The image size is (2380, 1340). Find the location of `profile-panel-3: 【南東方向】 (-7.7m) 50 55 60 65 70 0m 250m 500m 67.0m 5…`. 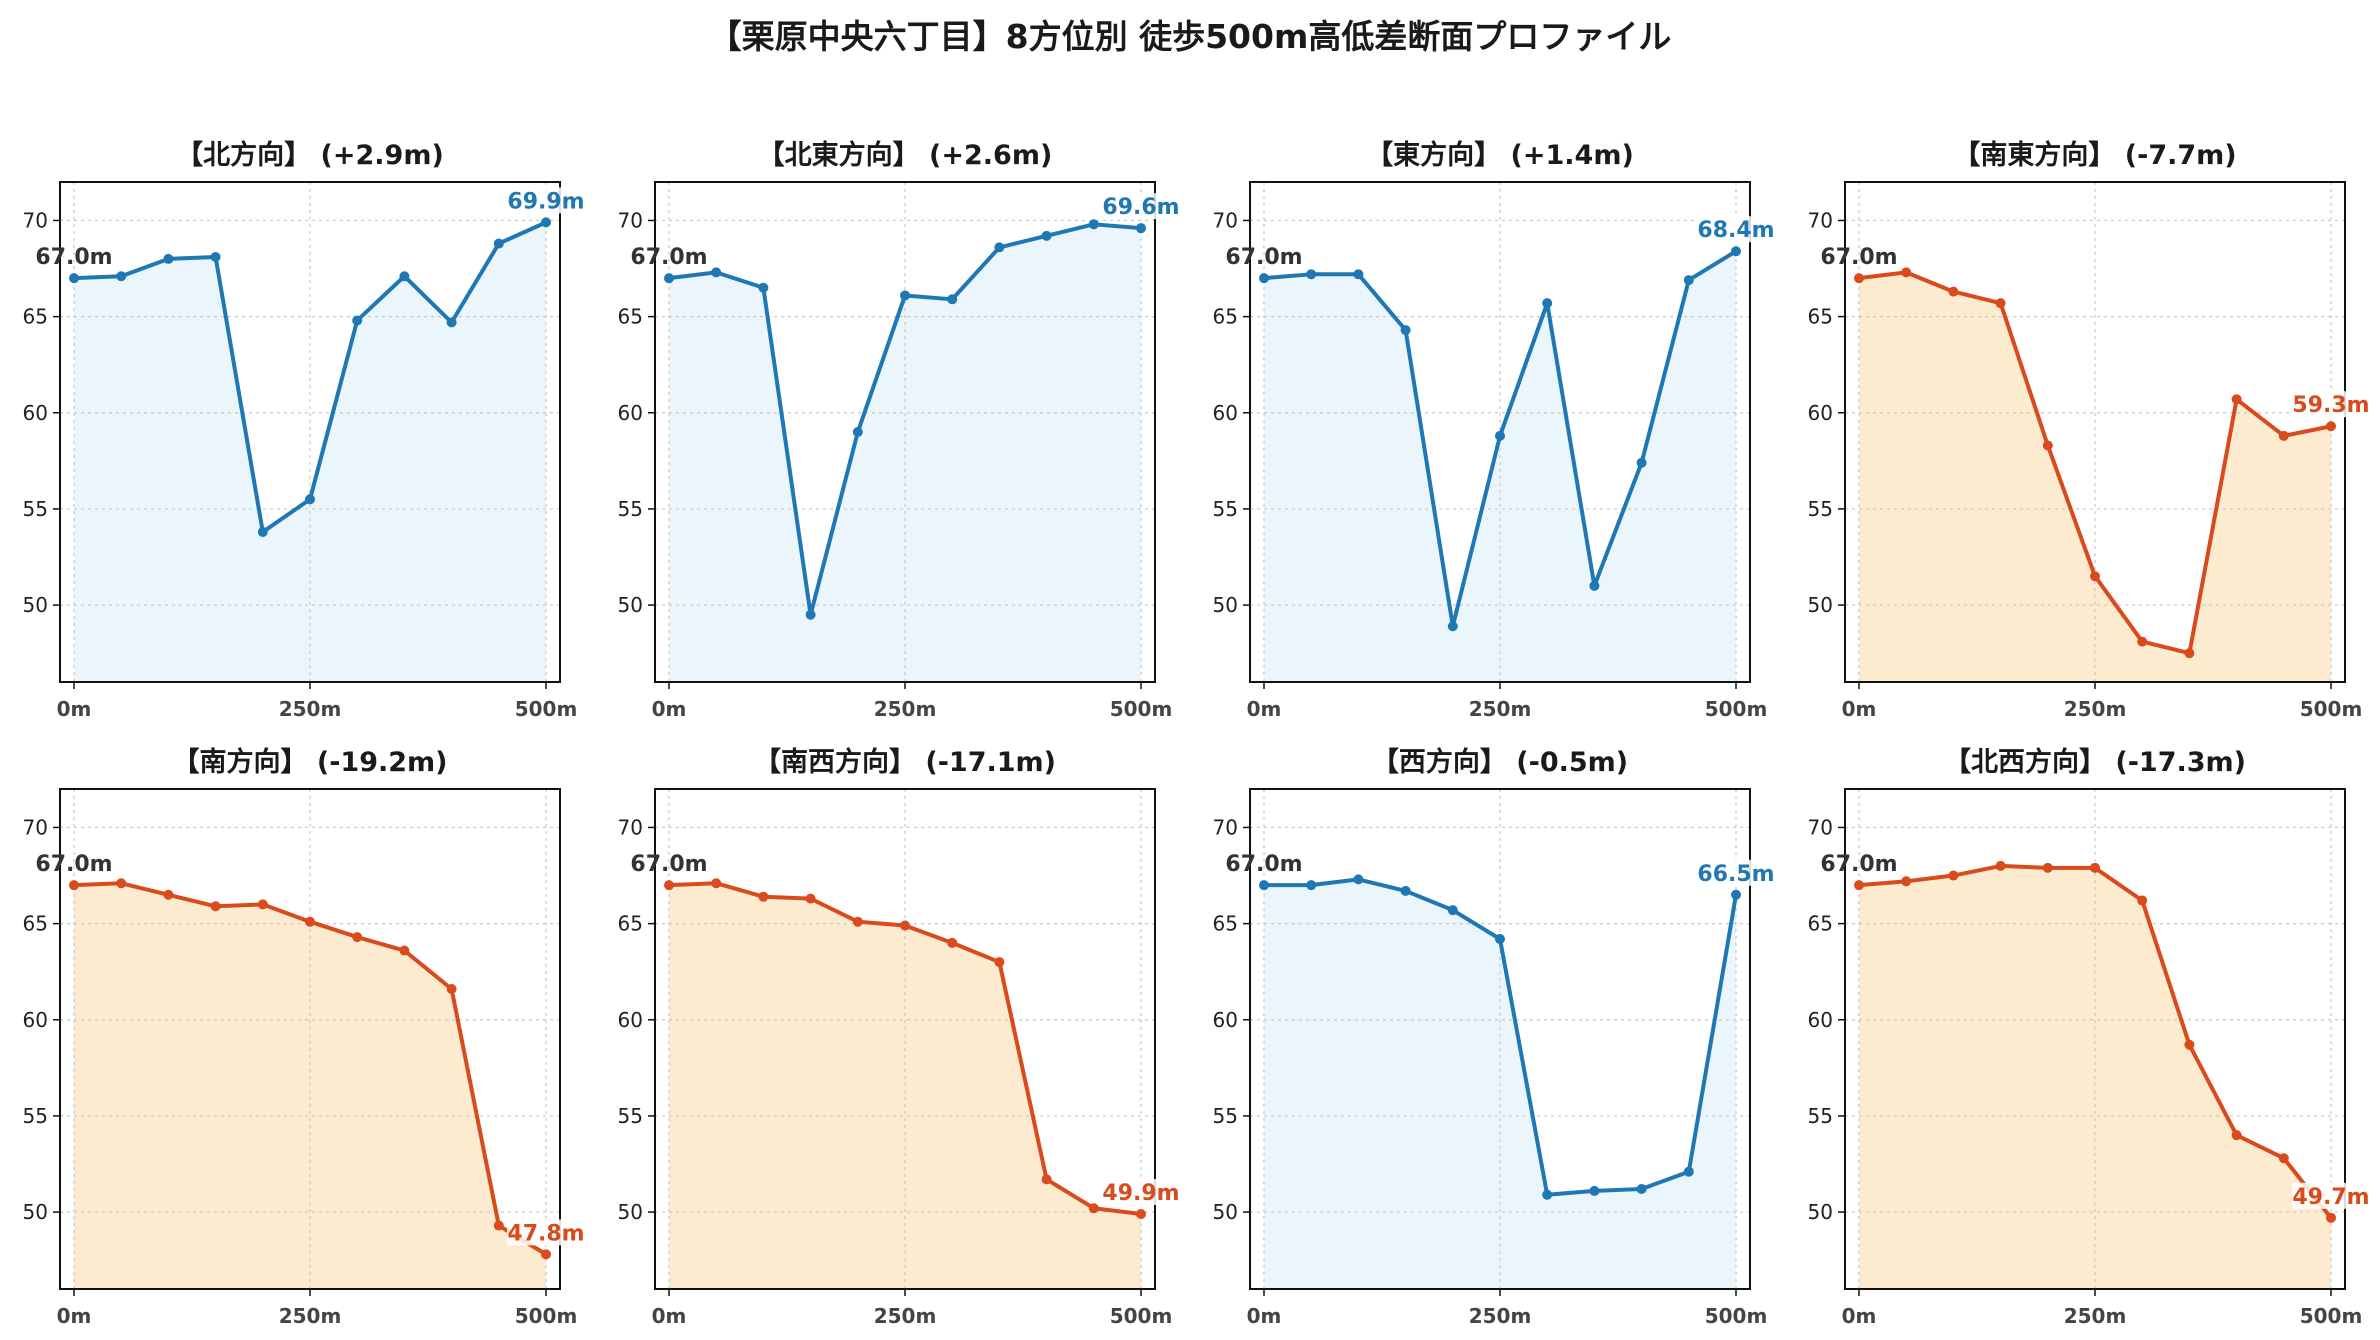

profile-panel-3: 【南東方向】 (-7.7m) 50 55 60 65 70 0m 250m 500m 67.0m 5… is located at coordinates (2089, 430).